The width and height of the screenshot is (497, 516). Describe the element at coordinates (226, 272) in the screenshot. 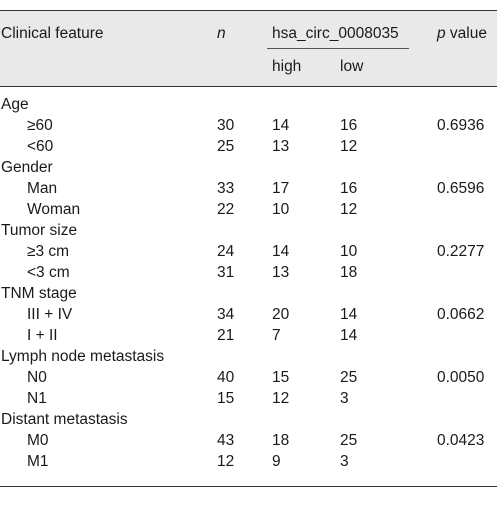

I see `cell-n: 31` at that location.